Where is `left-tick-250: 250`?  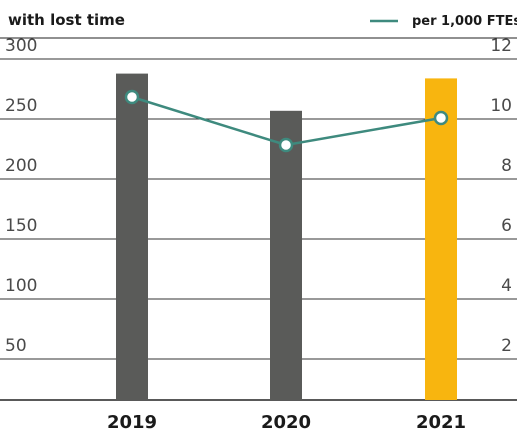 left-tick-250: 250 is located at coordinates (21, 106).